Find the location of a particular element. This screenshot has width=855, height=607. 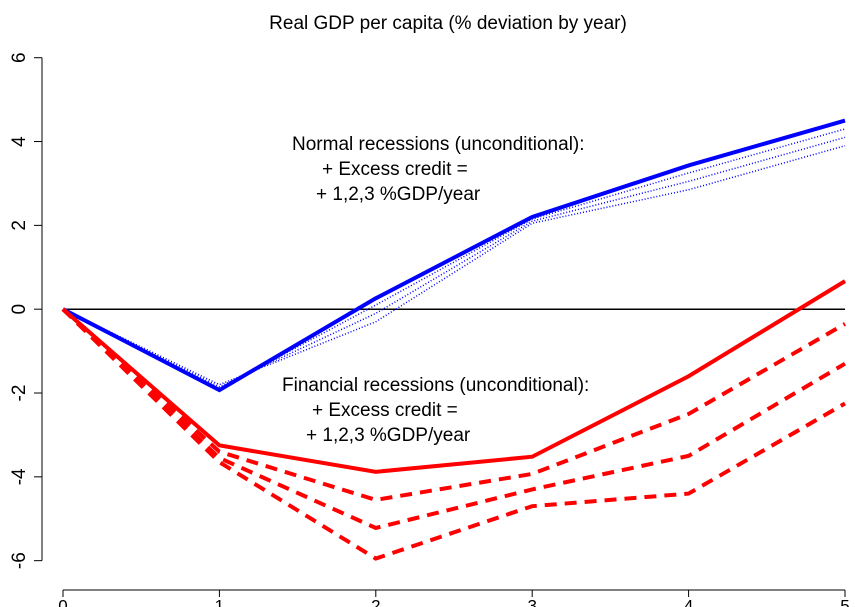

y-tick-label: -6 is located at coordinates (19, 560).